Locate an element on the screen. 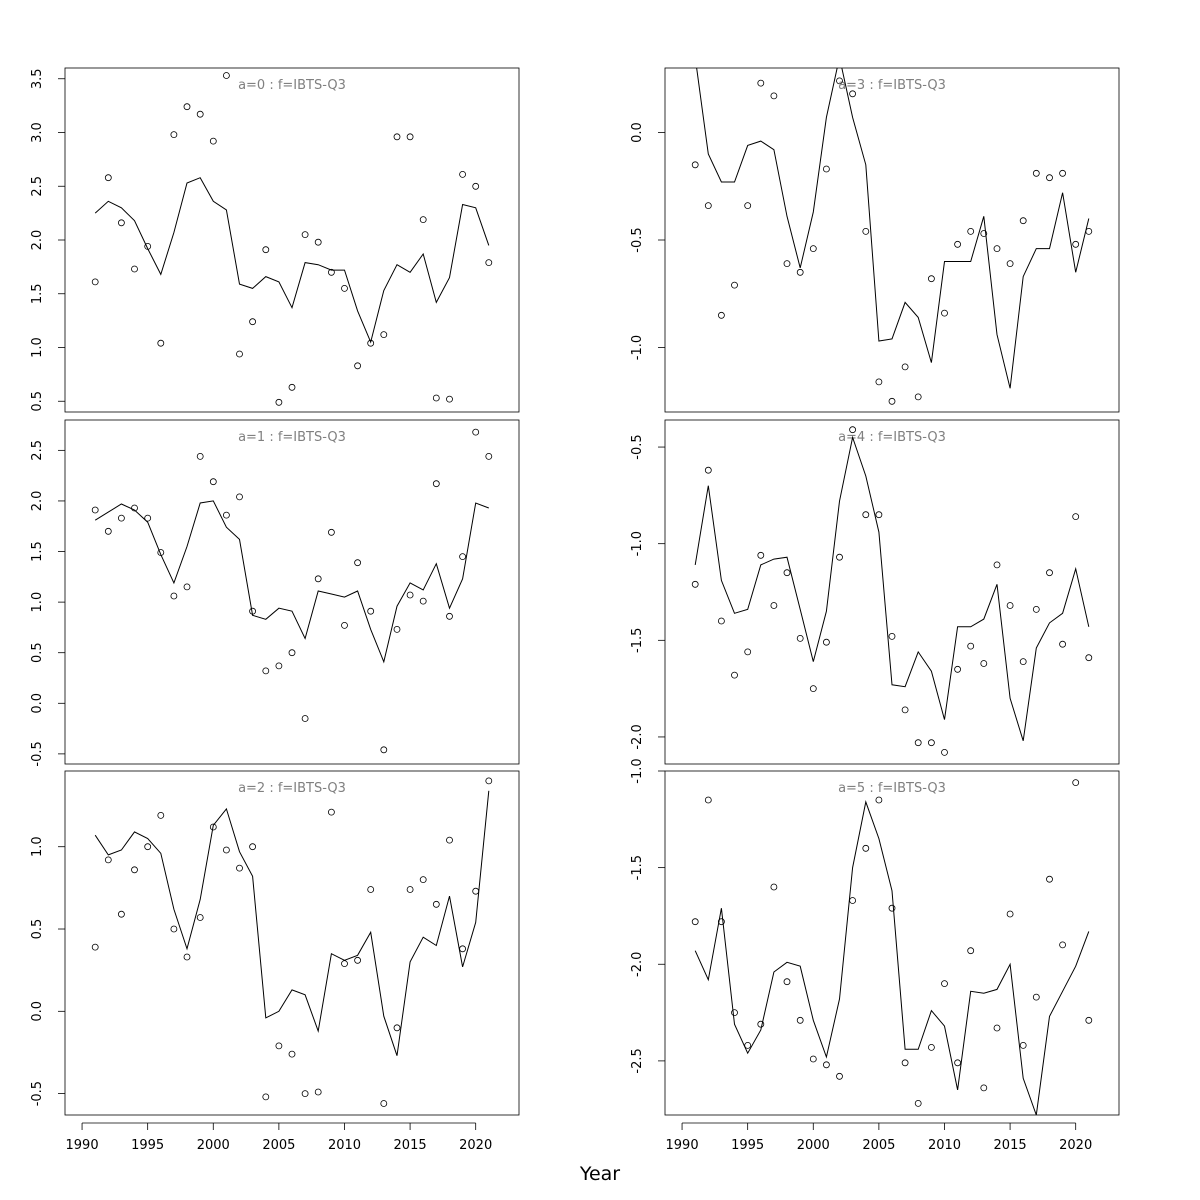 This screenshot has width=1200, height=1200. panel-2: a=1 : f=IBTS-Q3 -0.5 0.0 0.5 1.0 1.5 2.0 2.5 is located at coordinates (275, 593).